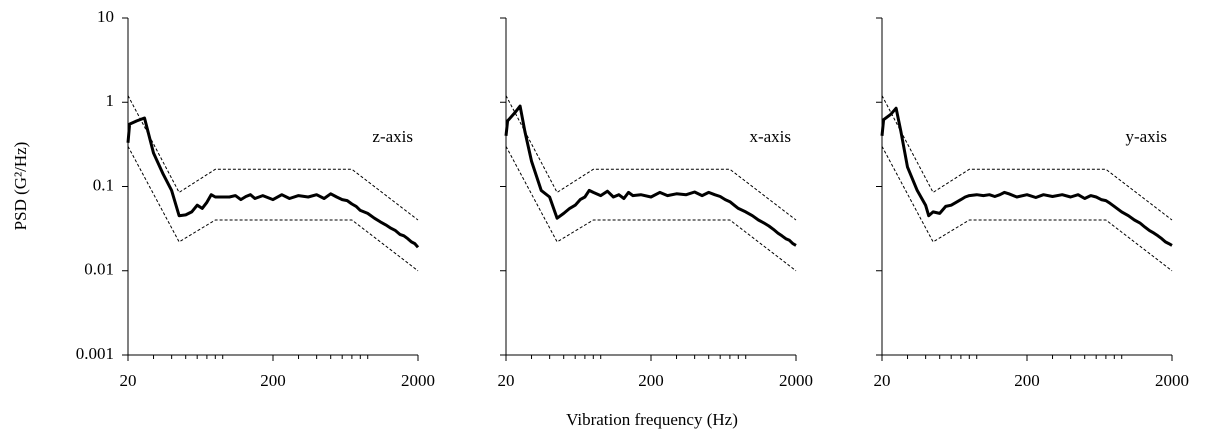 The height and width of the screenshot is (437, 1209). What do you see at coordinates (103, 184) in the screenshot?
I see `y-tick-label: 0.1` at bounding box center [103, 184].